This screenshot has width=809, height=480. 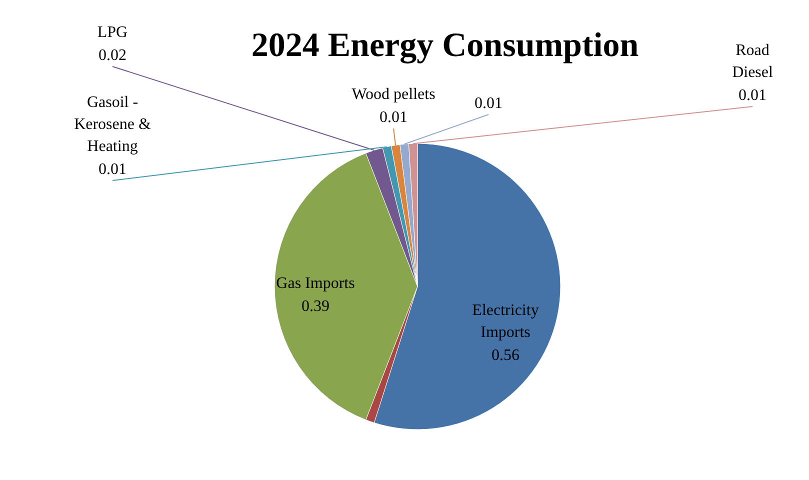 I want to click on data-label: 0.39, so click(x=316, y=306).